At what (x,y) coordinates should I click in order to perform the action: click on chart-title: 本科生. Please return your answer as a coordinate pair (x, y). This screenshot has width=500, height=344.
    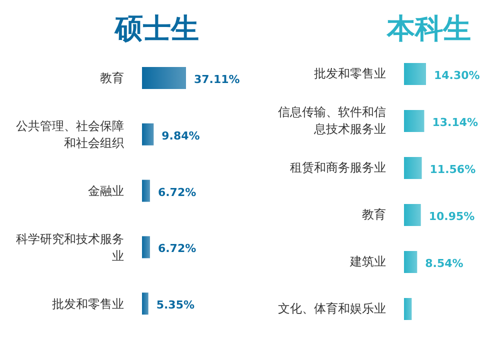
    Looking at the image, I should click on (429, 29).